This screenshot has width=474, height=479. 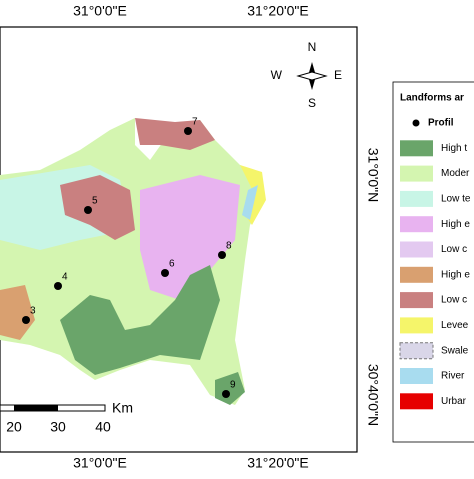 I want to click on profile-label: 5, so click(x=95, y=201).